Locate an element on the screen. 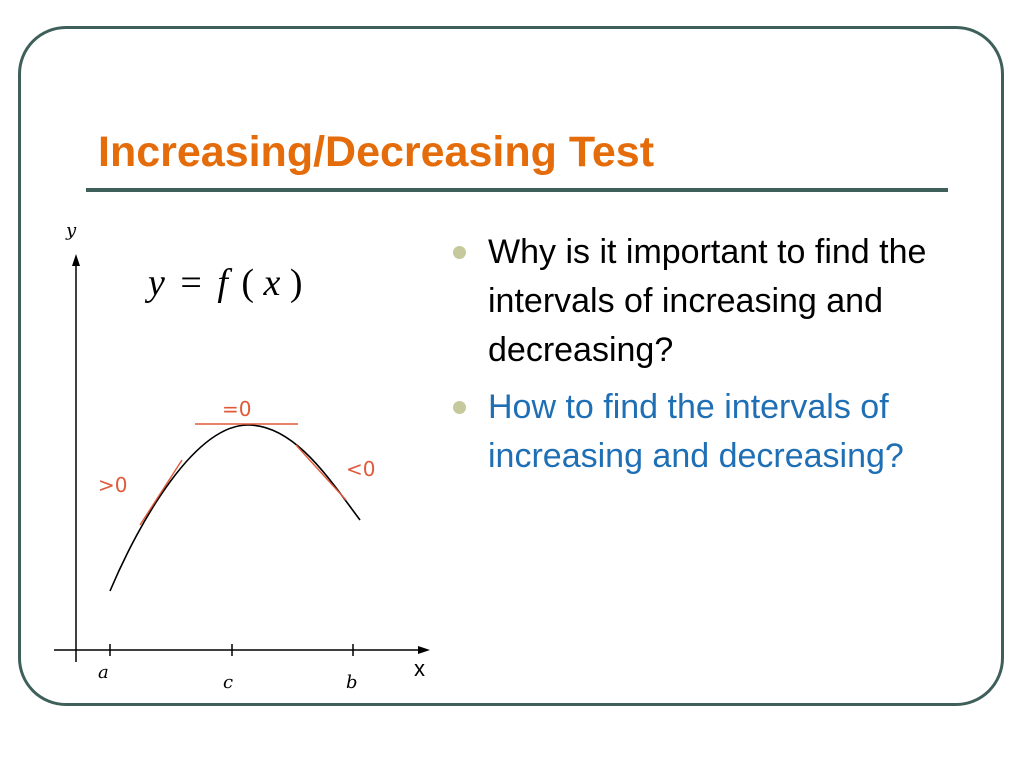 The width and height of the screenshot is (1024, 768). title-underline is located at coordinates (517, 190).